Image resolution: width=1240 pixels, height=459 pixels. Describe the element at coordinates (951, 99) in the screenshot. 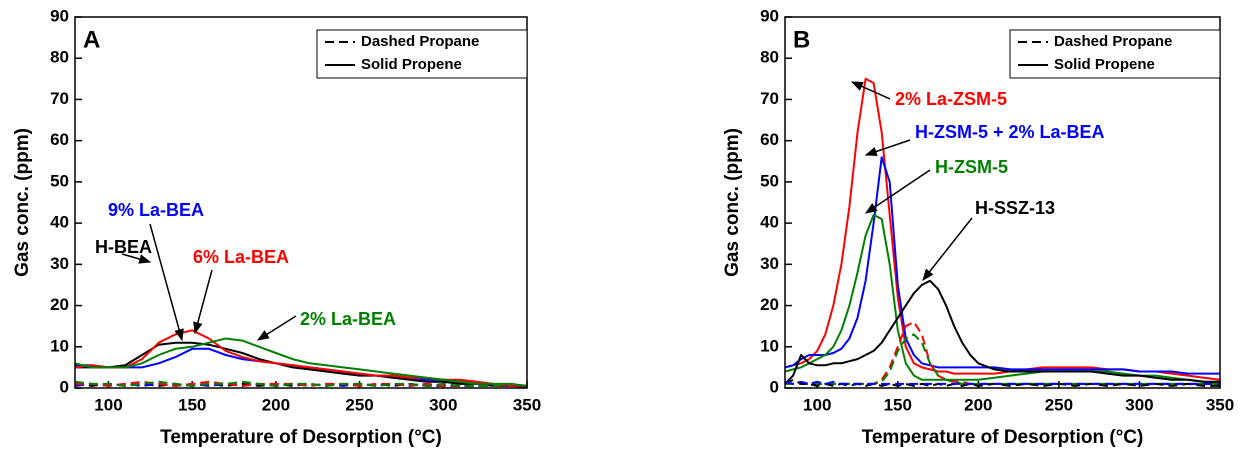

I see `series-label: 2% La-ZSM-5` at that location.